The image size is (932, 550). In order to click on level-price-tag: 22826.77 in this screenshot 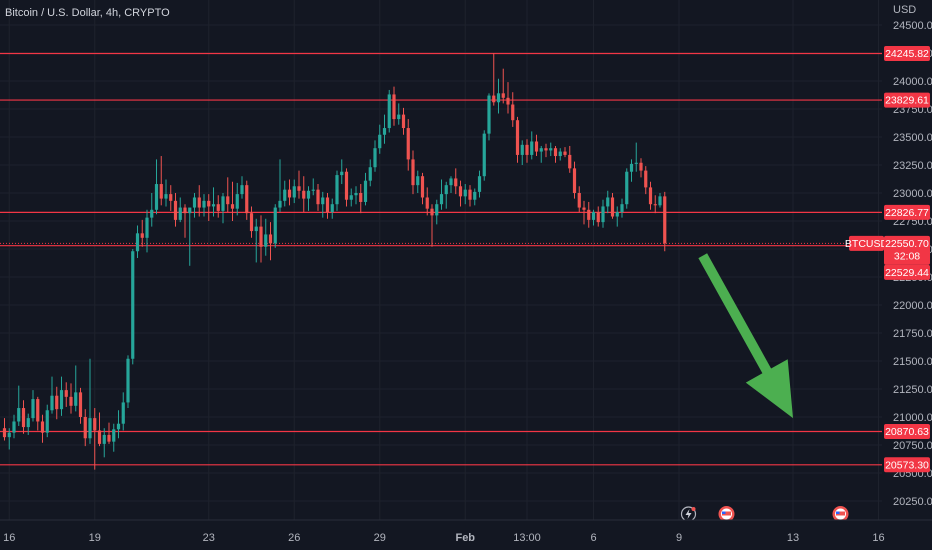, I will do `click(907, 212)`.